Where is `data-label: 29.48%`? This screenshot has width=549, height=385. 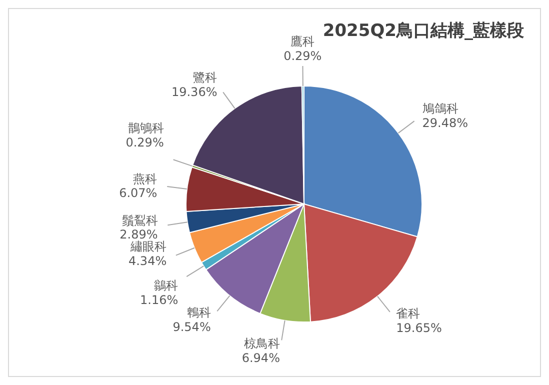 data-label: 29.48% is located at coordinates (445, 123).